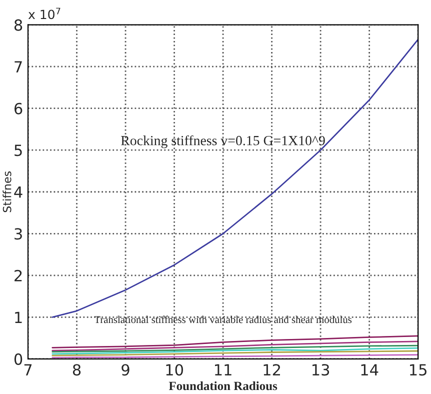 The width and height of the screenshot is (431, 394). What do you see at coordinates (223, 141) in the screenshot?
I see `annotation: Rocking stiffness v=0.15 G=1X10^9` at bounding box center [223, 141].